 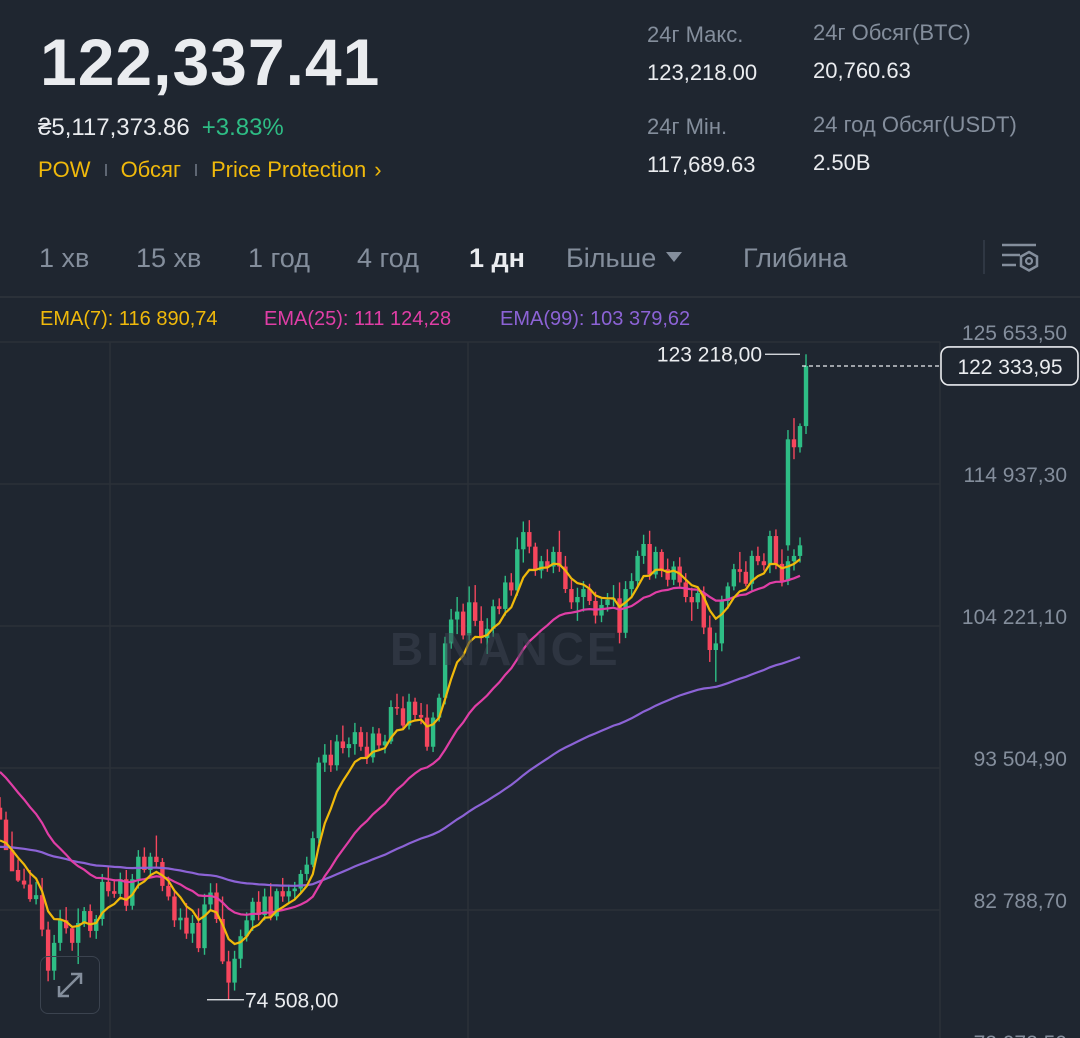 What do you see at coordinates (695, 34) in the screenshot?
I see `stat-label: 24г Макс.` at bounding box center [695, 34].